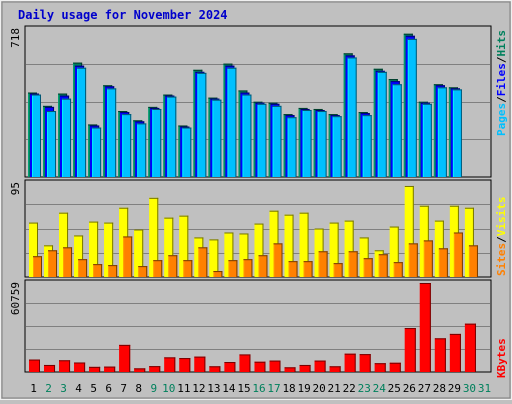 The image size is (512, 404). I want to click on legend-top: Pages/Files/Hits, so click(501, 83).